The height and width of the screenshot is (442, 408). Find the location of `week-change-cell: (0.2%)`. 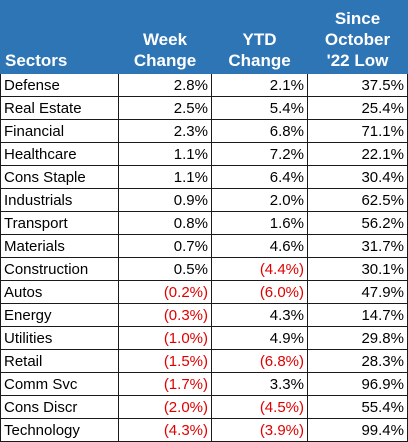

week-change-cell: (0.2%) is located at coordinates (165, 292).